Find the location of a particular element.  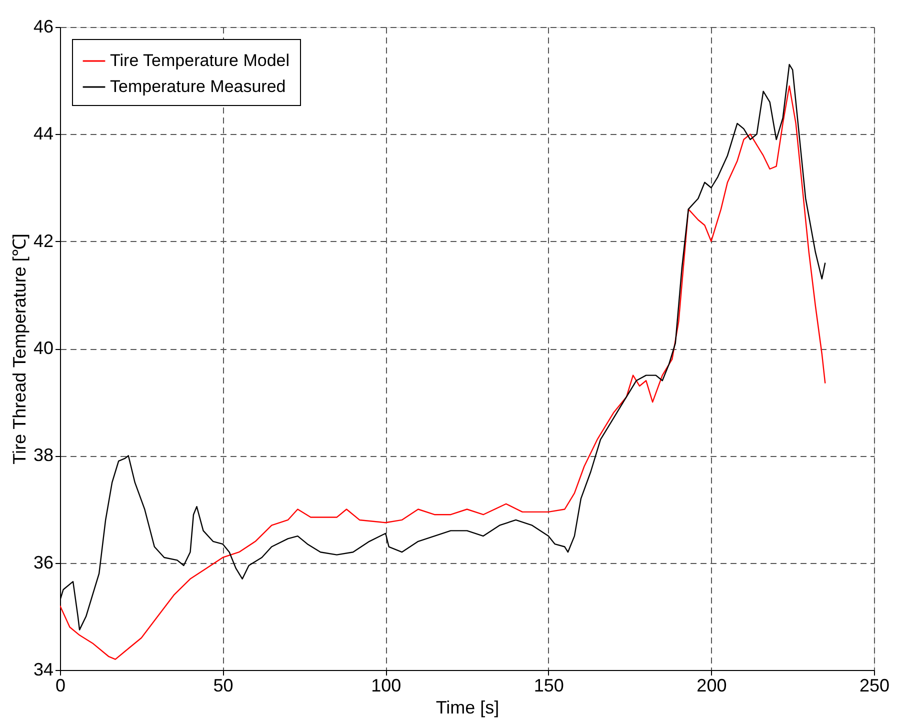

x-tick-label: 200 is located at coordinates (711, 686).